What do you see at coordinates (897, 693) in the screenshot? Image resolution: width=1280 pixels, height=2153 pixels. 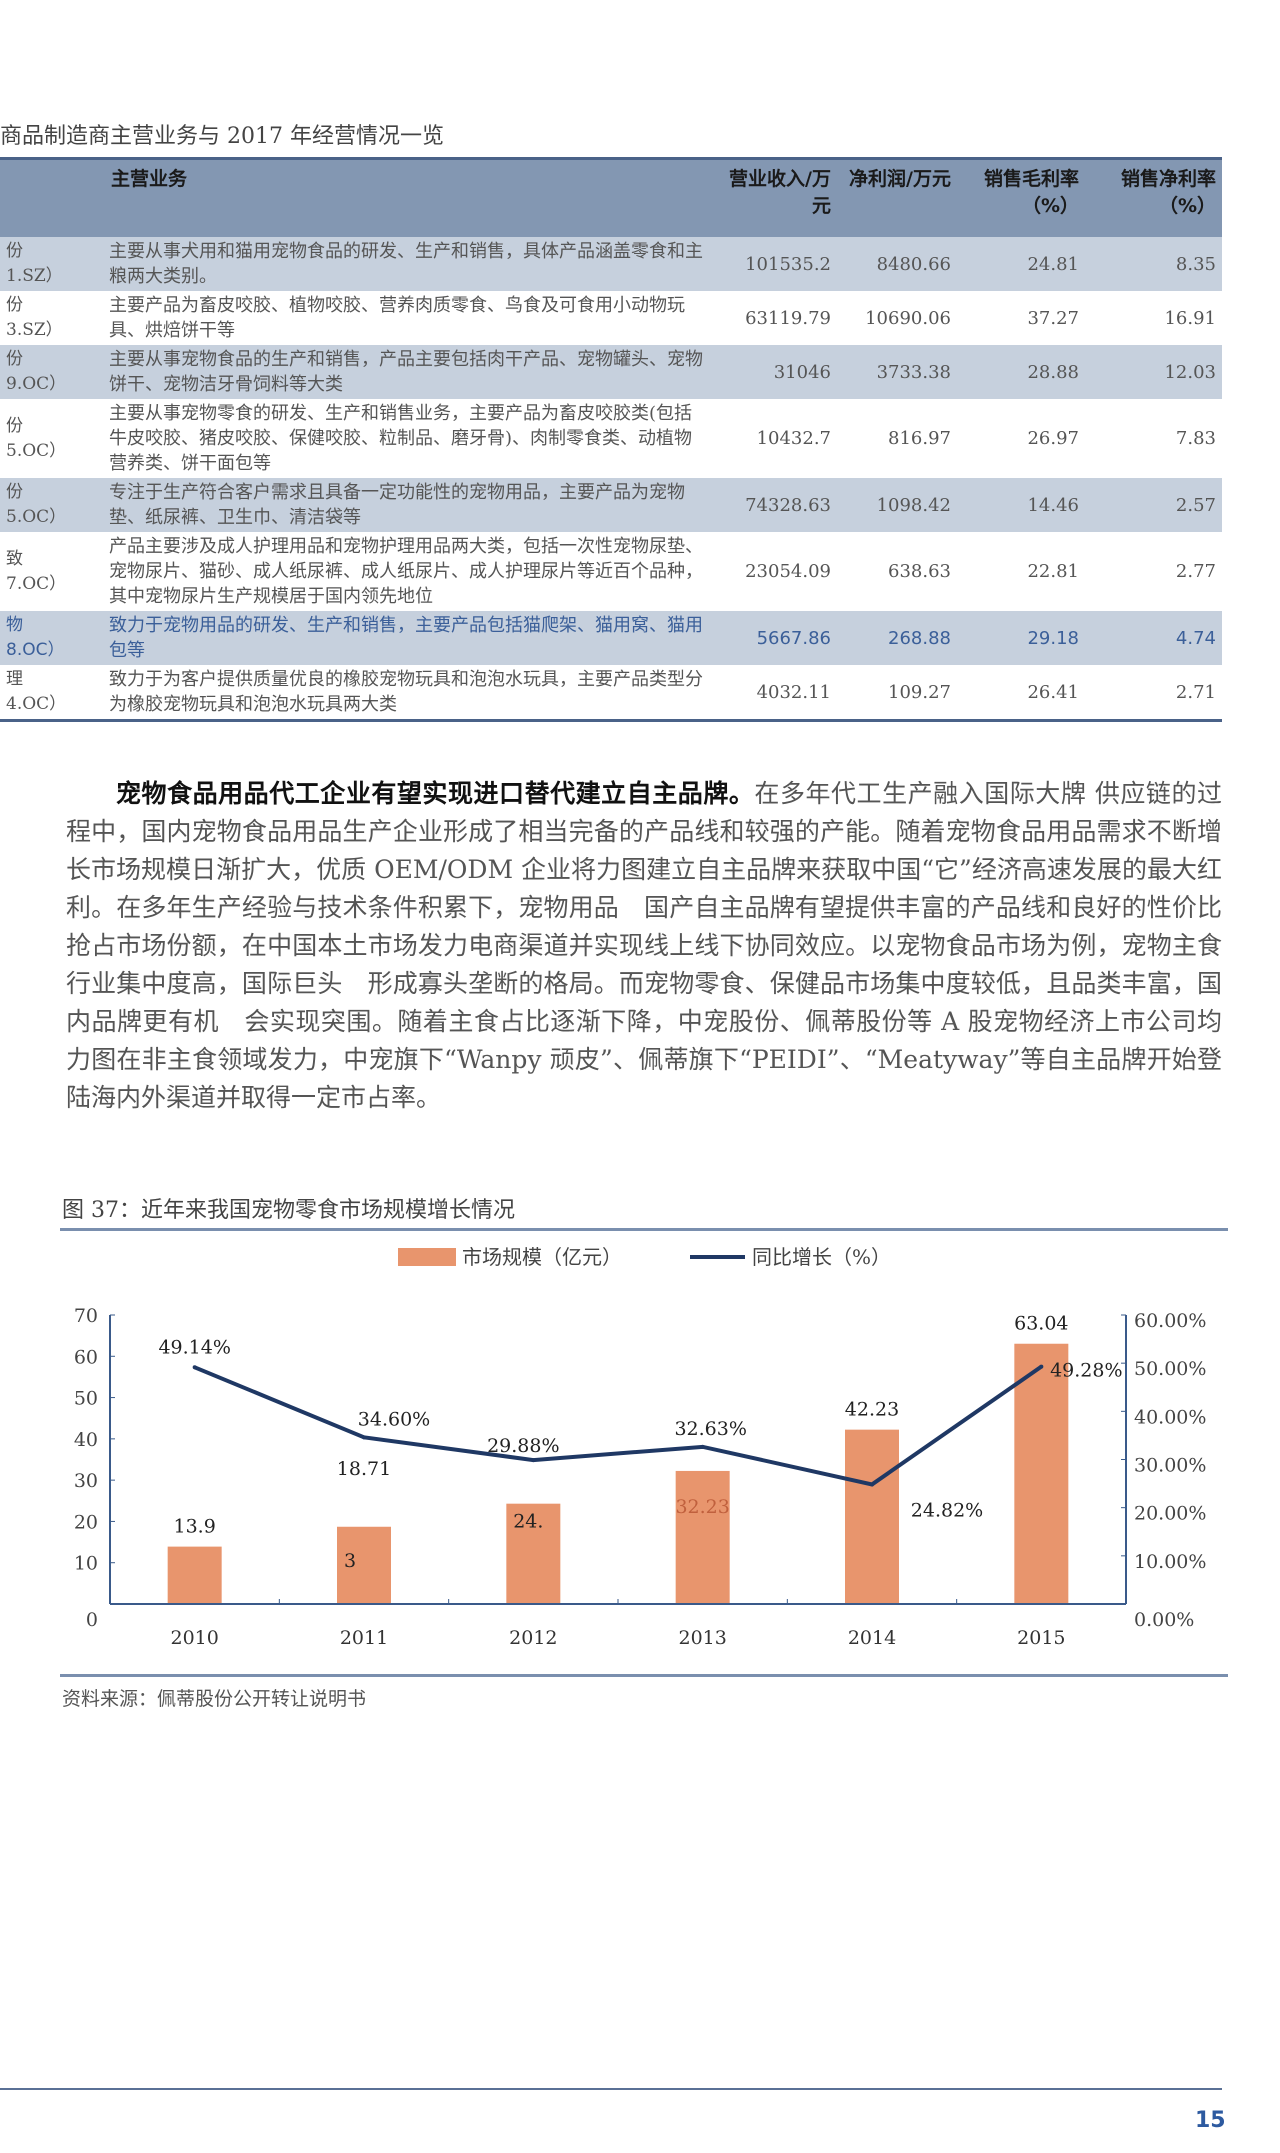 I see `cell-profit: 109.27` at bounding box center [897, 693].